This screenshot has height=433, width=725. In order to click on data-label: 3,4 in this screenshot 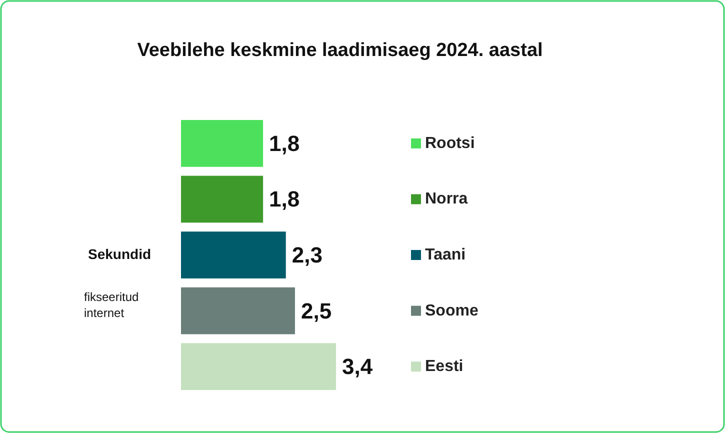, I will do `click(358, 367)`.